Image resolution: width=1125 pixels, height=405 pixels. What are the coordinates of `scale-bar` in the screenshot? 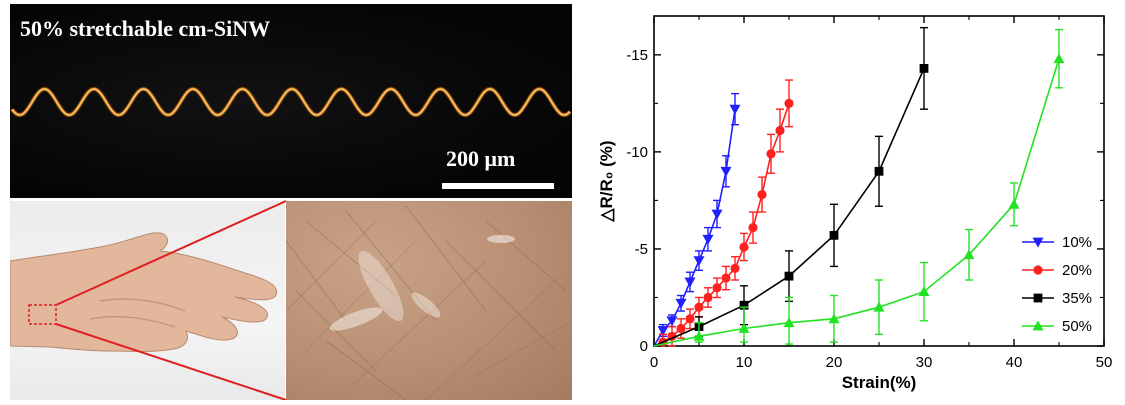 It's located at (498, 186).